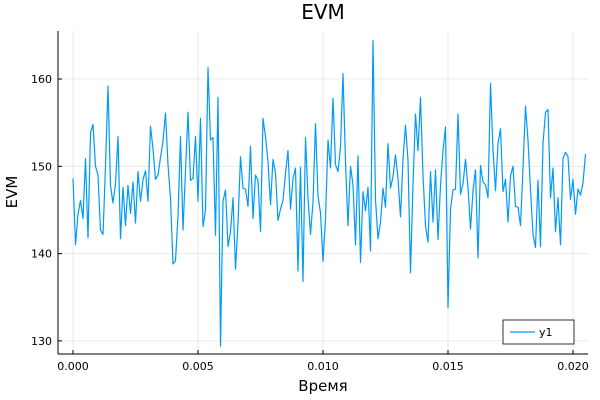 This screenshot has width=600, height=400. Describe the element at coordinates (12, 192) in the screenshot. I see `y-axis-title: EVM` at that location.